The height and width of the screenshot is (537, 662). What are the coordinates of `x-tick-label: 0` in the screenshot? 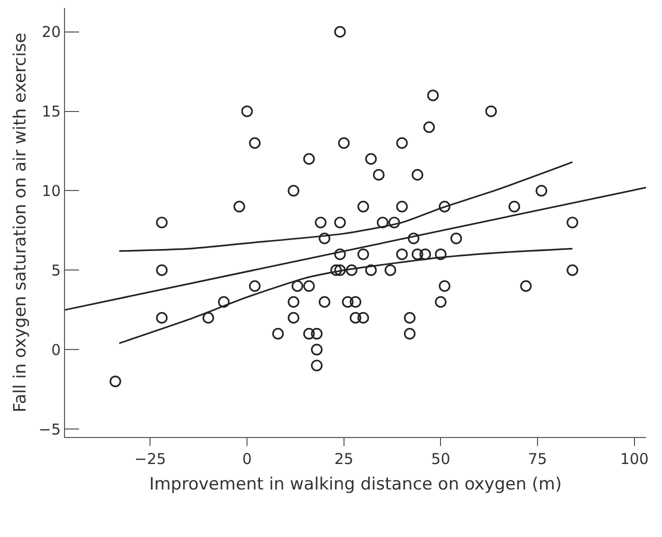 It's located at (247, 459).